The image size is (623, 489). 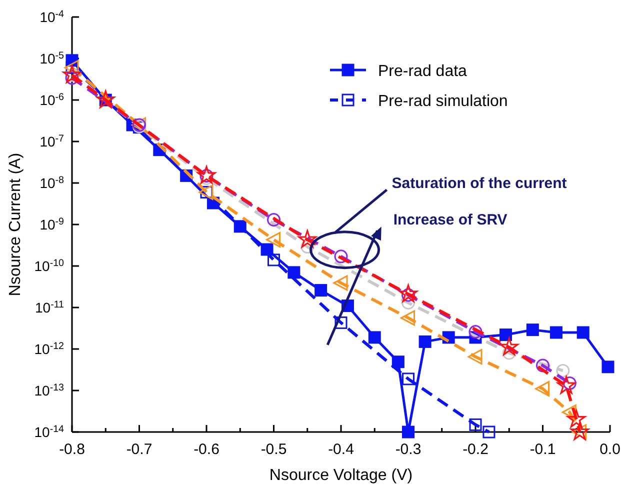 I want to click on x-tick-label: -0.3, so click(x=408, y=449).